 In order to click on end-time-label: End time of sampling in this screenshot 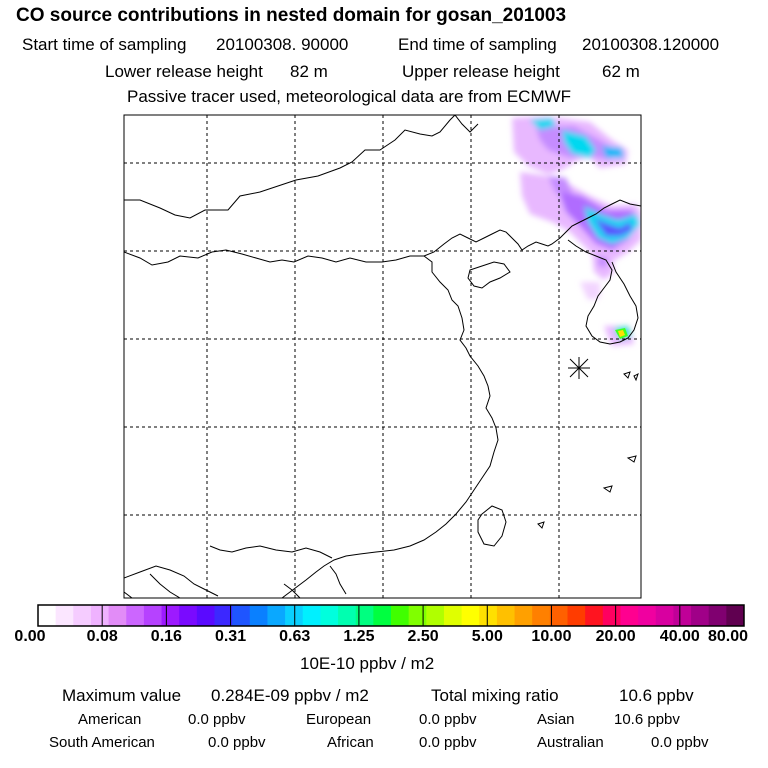, I will do `click(477, 44)`.